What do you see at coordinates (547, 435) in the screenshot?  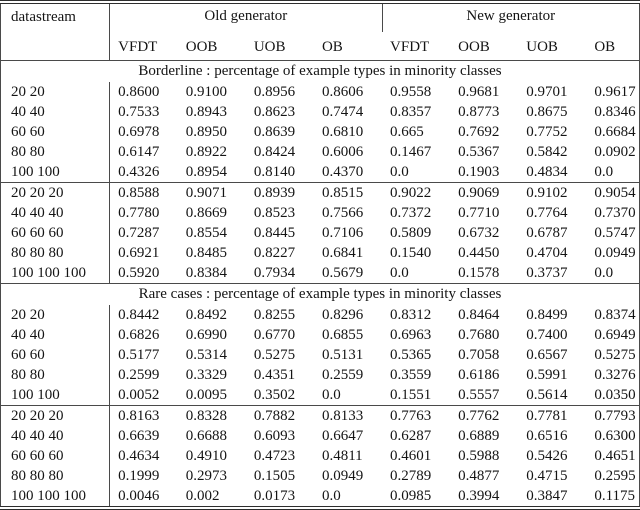 I see `value-cell: 0.6516` at bounding box center [547, 435].